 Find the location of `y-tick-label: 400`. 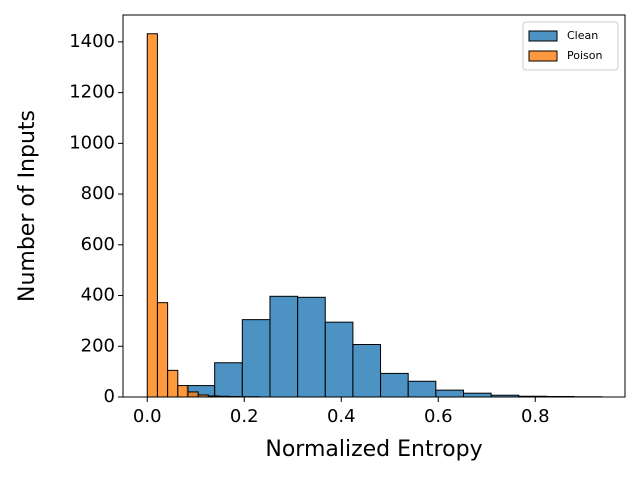

y-tick-label: 400 is located at coordinates (98, 295).